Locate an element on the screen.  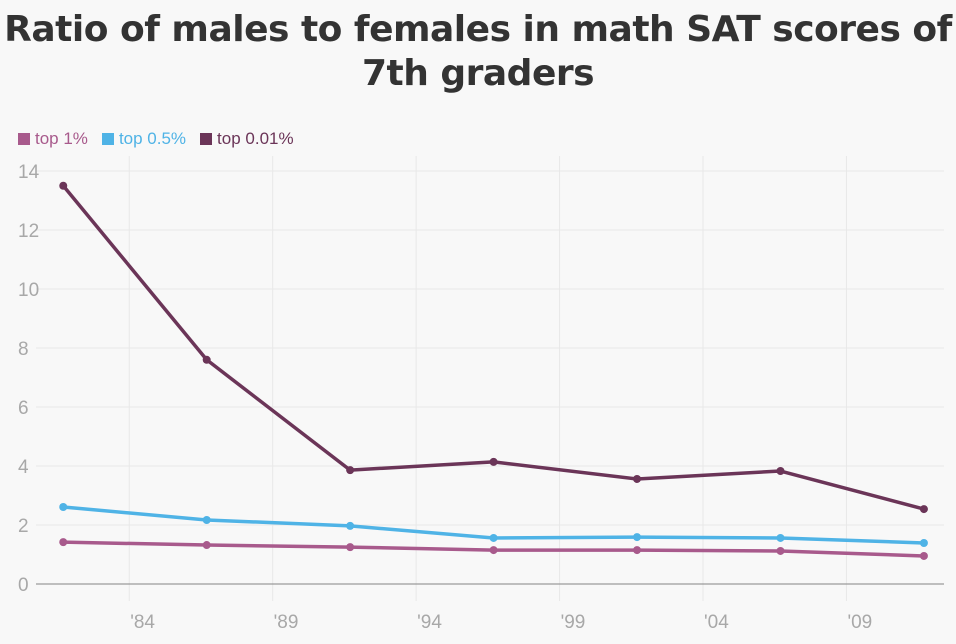
legend-label: top 1% is located at coordinates (61, 138).